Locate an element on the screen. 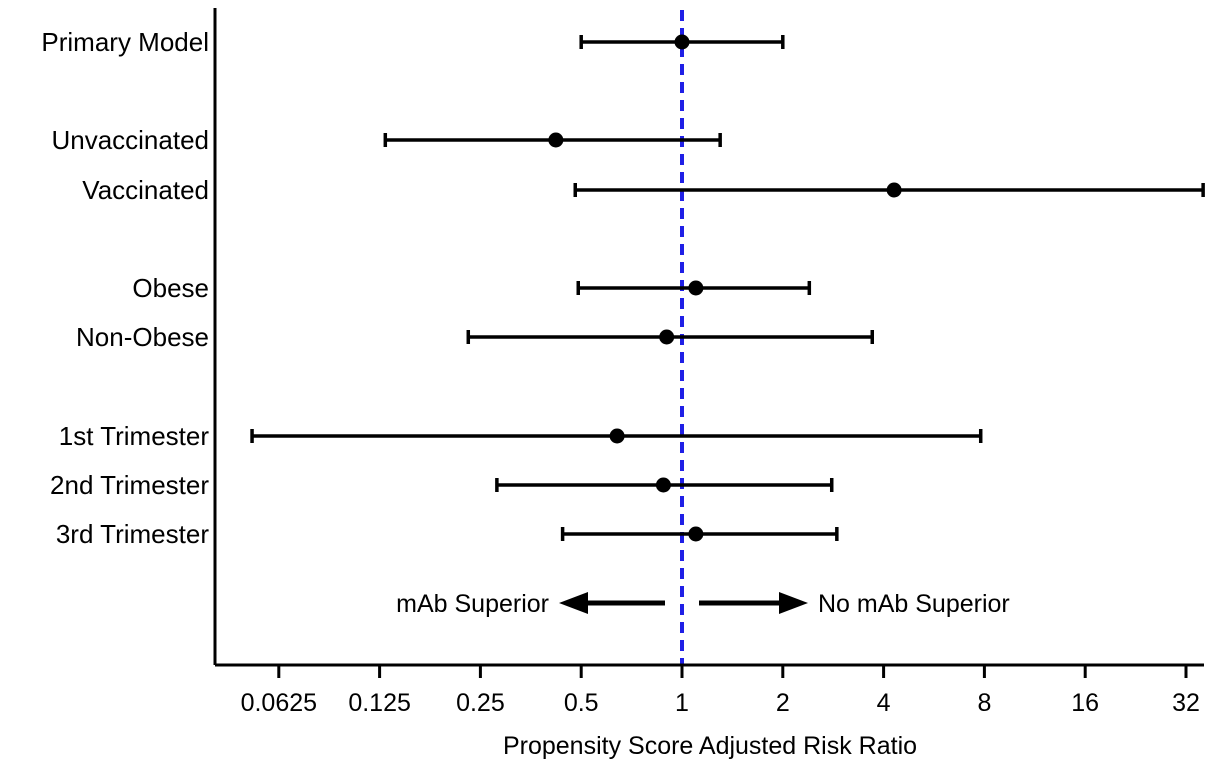  row-label: 2nd Trimester is located at coordinates (129, 485).